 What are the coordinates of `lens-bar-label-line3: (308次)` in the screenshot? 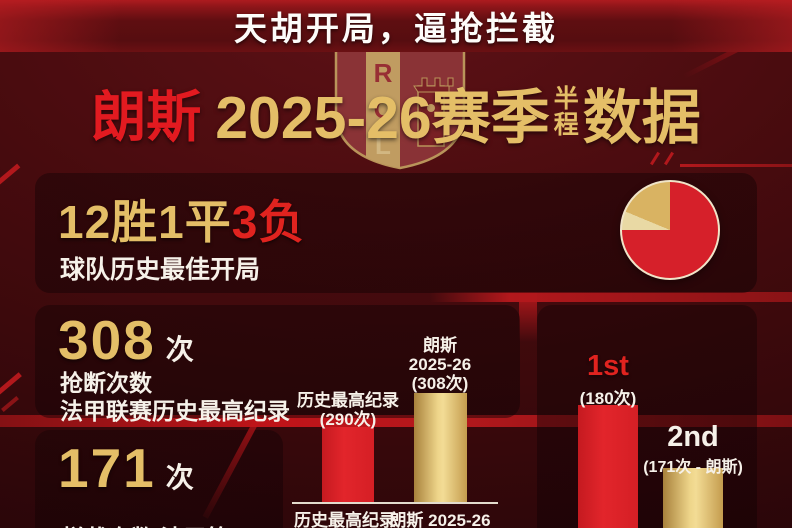 It's located at (440, 383).